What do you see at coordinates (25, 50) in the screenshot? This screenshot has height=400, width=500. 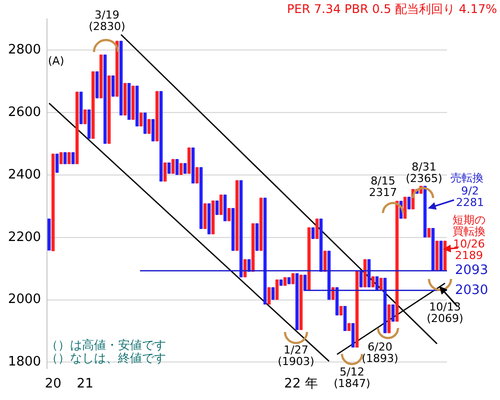 I see `y-tick-label: 2800` at bounding box center [25, 50].